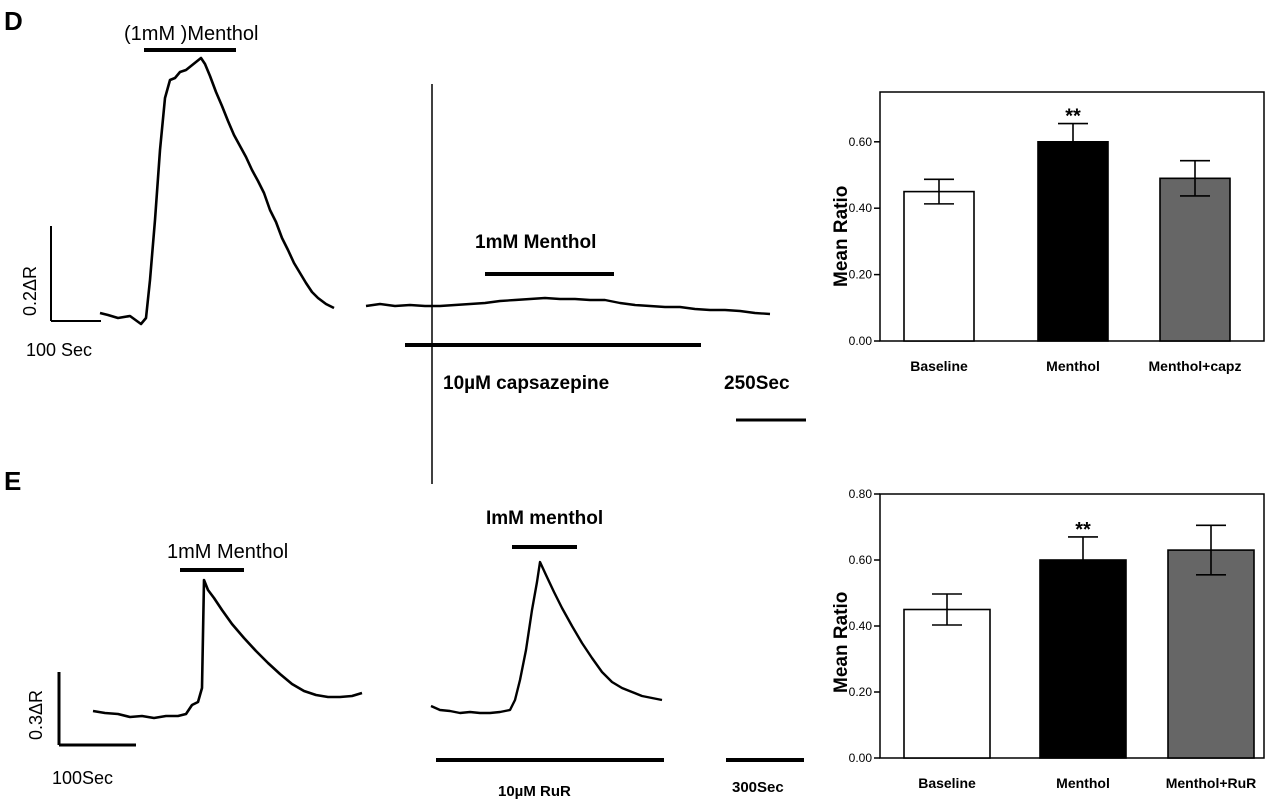 Image resolution: width=1274 pixels, height=805 pixels. What do you see at coordinates (1211, 654) in the screenshot?
I see `bar-menthol-rur` at bounding box center [1211, 654].